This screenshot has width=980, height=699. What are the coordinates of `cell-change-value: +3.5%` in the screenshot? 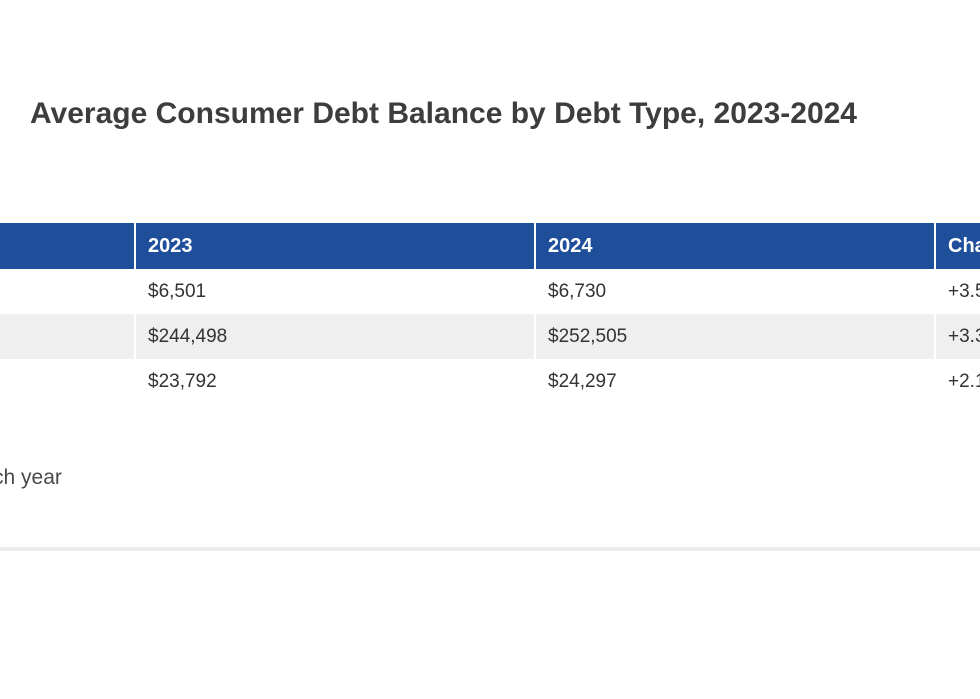 It's located at (957, 291).